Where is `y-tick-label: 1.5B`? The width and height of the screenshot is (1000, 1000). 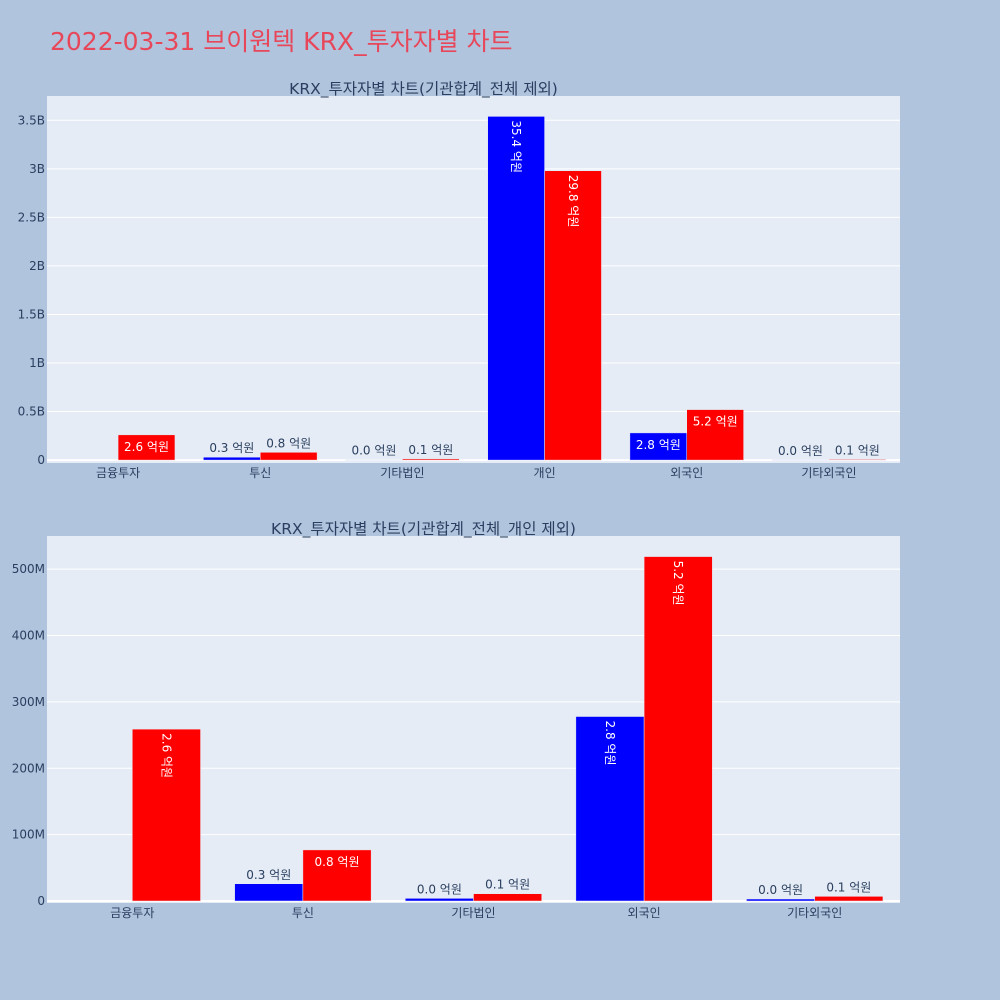
y-tick-label: 1.5B is located at coordinates (31, 314).